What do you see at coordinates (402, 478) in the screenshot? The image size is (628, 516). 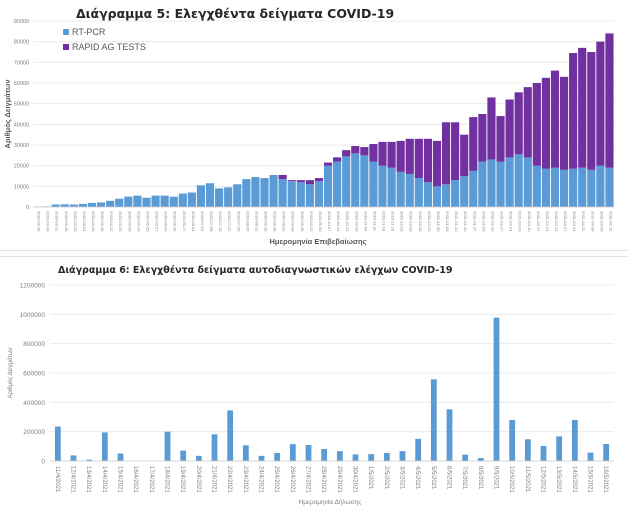 I see `x-tick-label: 3/5/2021` at bounding box center [402, 478].